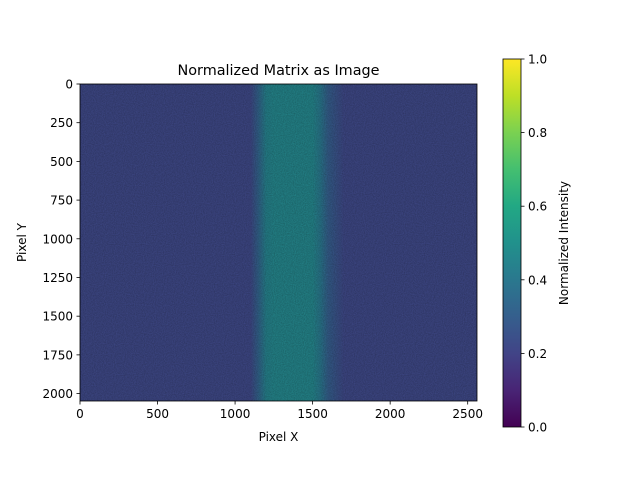 This screenshot has width=640, height=480. Describe the element at coordinates (537, 133) in the screenshot. I see `colorbar-tick-label: 0.8` at that location.